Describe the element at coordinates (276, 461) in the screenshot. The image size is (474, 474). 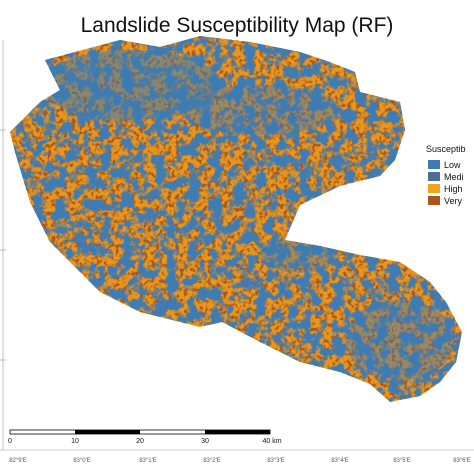
I see `lon-label: 83°3'E` at that location.